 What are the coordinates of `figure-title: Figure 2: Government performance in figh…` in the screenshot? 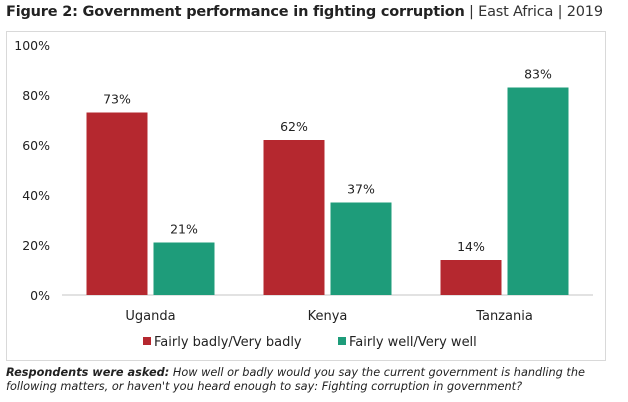 It's located at (304, 12).